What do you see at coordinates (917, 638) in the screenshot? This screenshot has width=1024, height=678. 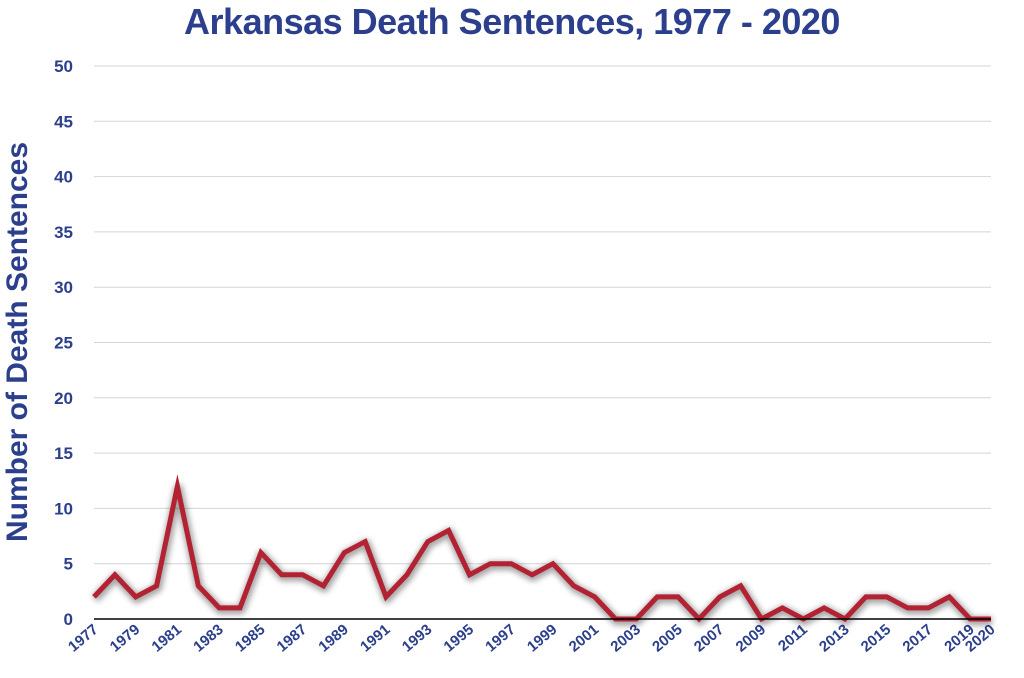 I see `x-tick-label: 2017` at bounding box center [917, 638].